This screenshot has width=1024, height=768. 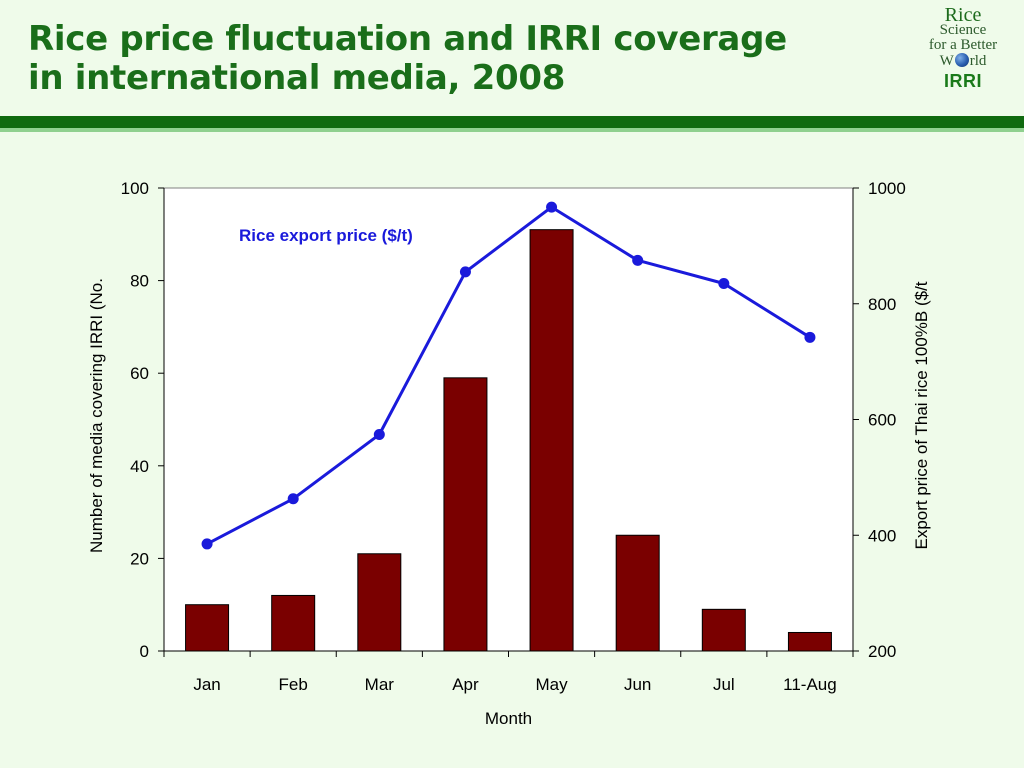 What do you see at coordinates (135, 188) in the screenshot?
I see `y-tick-label: 100` at bounding box center [135, 188].